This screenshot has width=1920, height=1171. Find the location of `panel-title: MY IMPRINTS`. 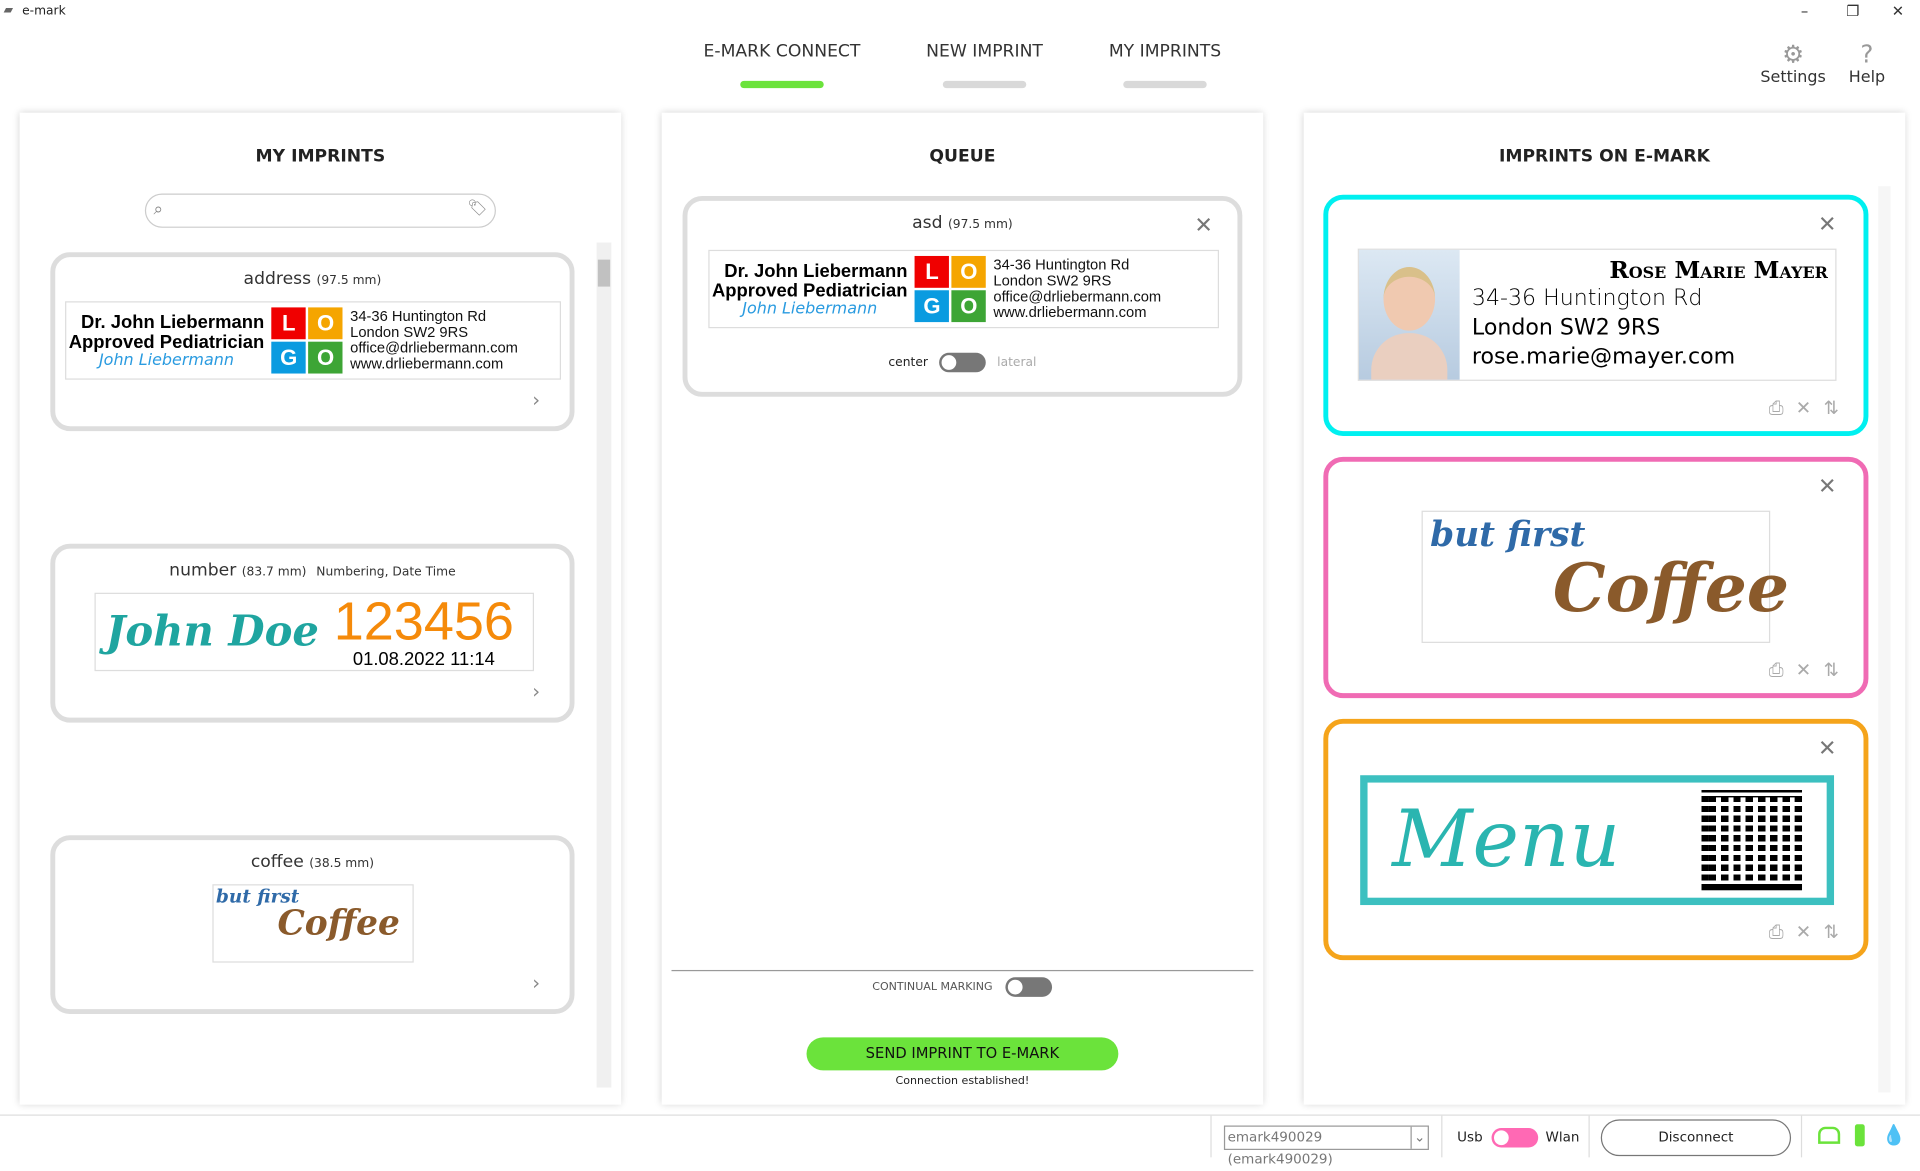

panel-title: MY IMPRINTS is located at coordinates (320, 156).